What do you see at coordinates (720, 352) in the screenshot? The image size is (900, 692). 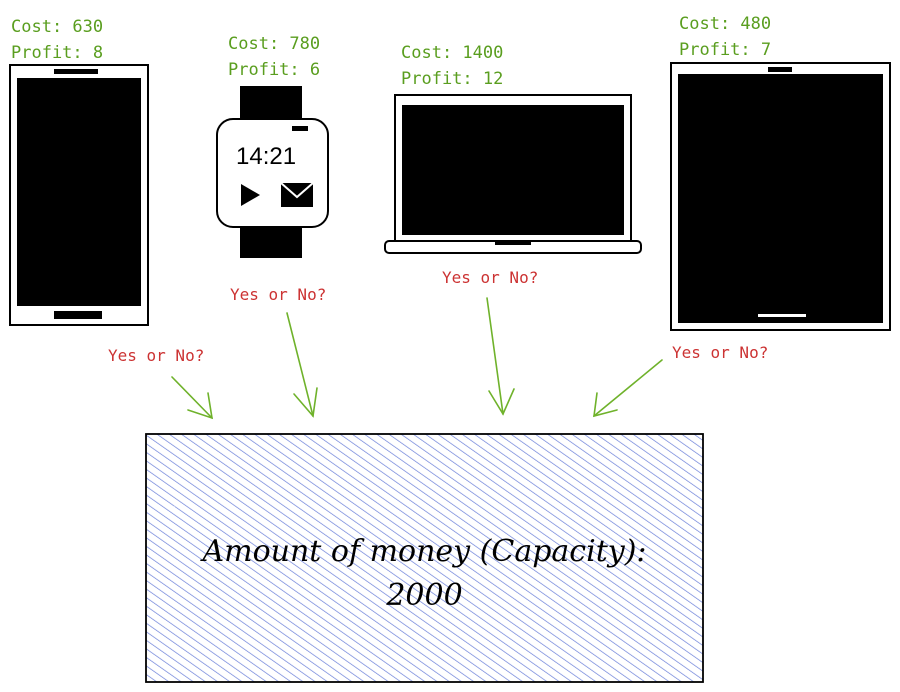 I see `question-tablet: Yes or No?` at bounding box center [720, 352].